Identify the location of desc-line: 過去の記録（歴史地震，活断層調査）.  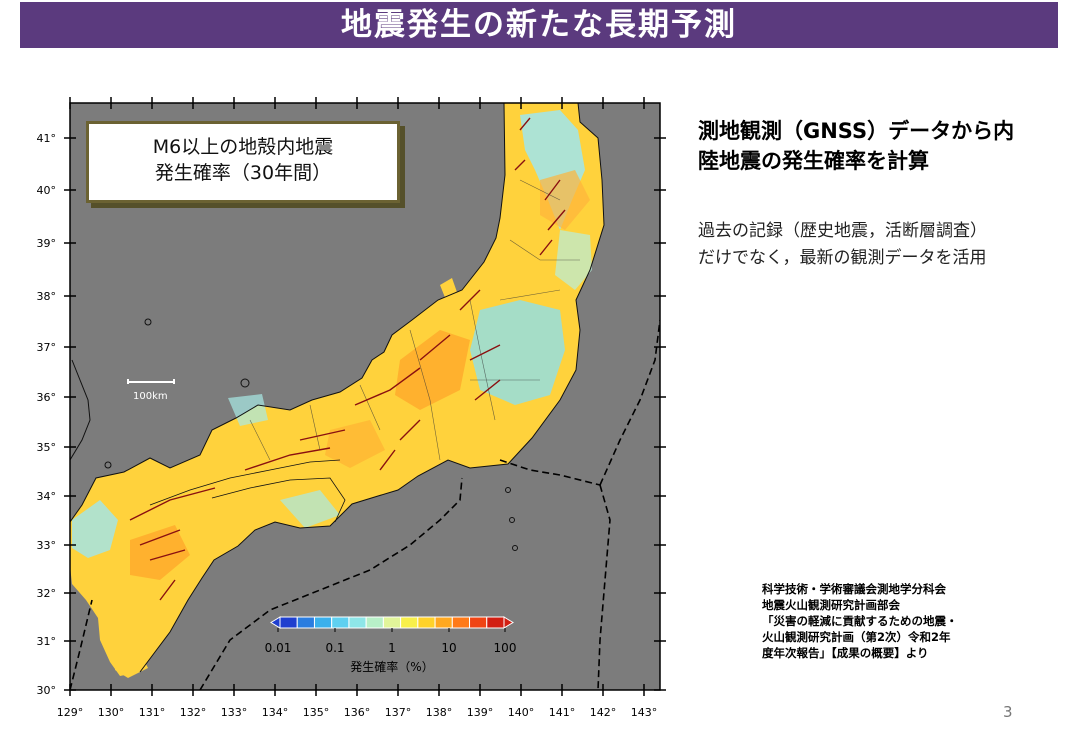
(842, 231).